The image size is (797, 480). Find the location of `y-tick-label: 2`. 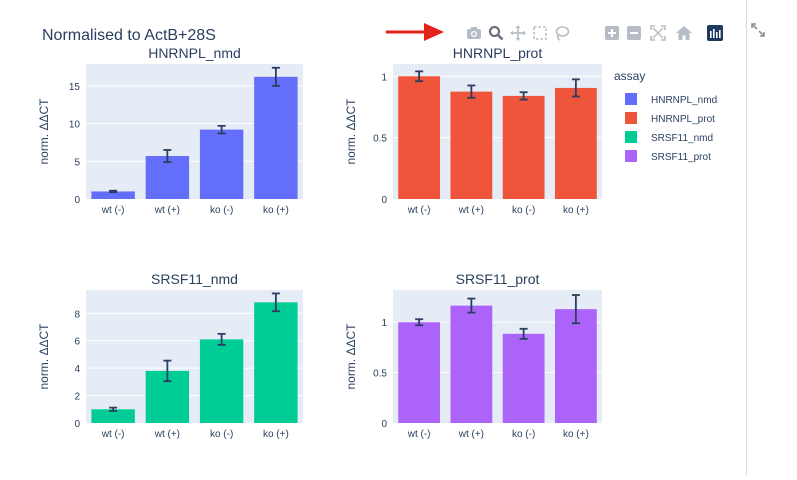

y-tick-label: 2 is located at coordinates (77, 397).